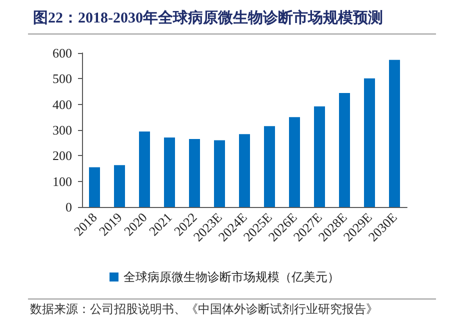 The width and height of the screenshot is (449, 328). I want to click on legend-label: 全球病原微生物诊断市场规模（亿美元）, so click(232, 277).